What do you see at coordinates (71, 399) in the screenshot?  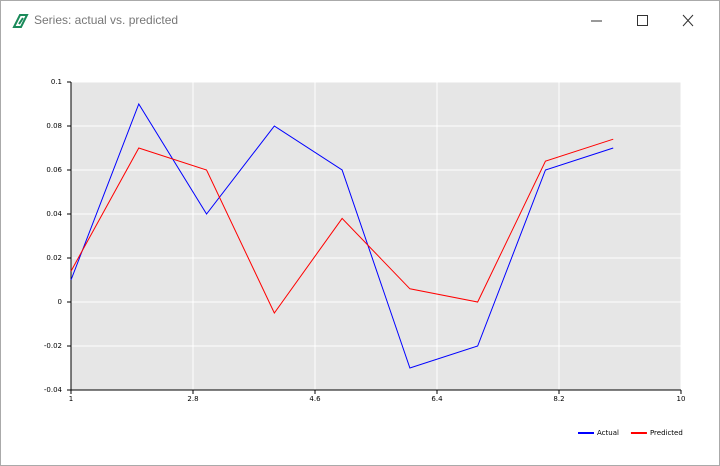 I see `x-tick-label: 1` at bounding box center [71, 399].